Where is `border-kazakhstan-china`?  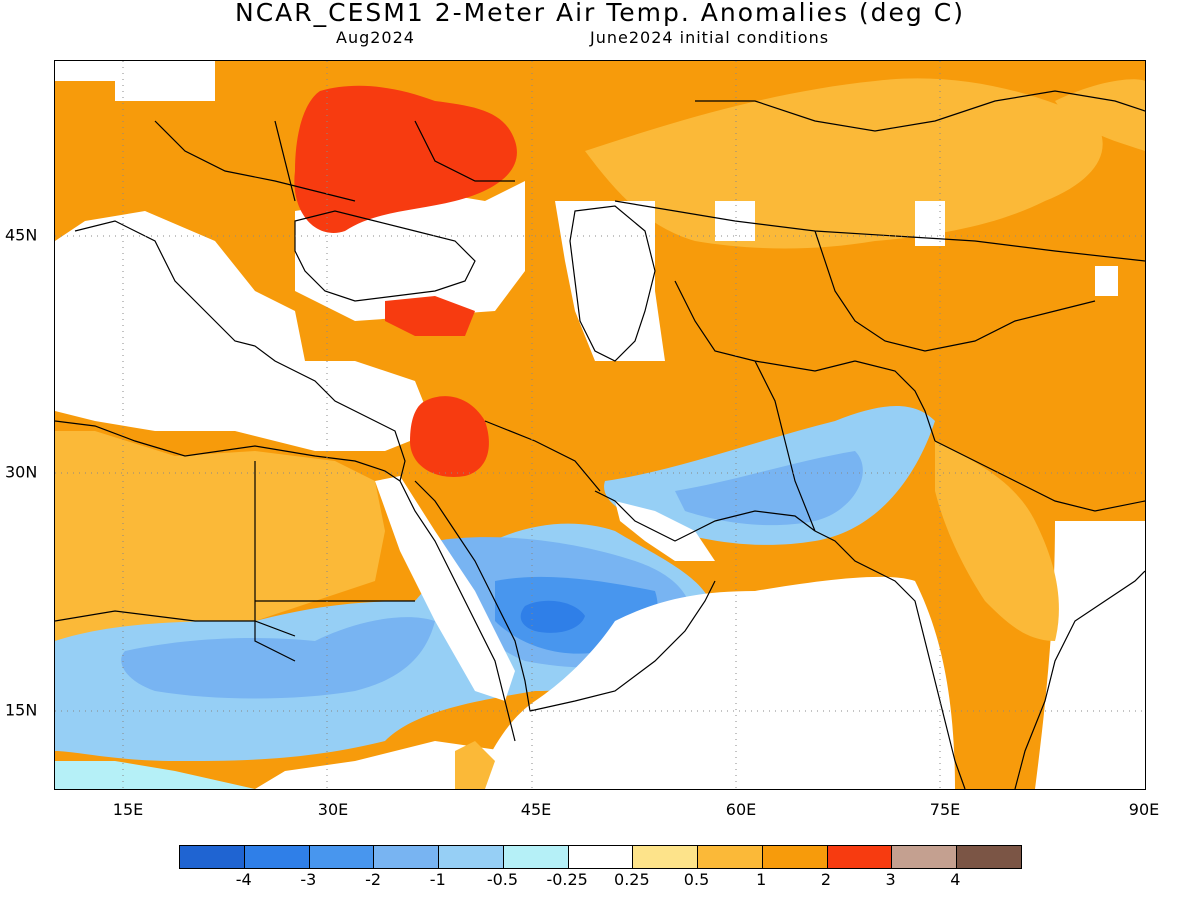
border-kazakhstan-china is located at coordinates (955, 291).